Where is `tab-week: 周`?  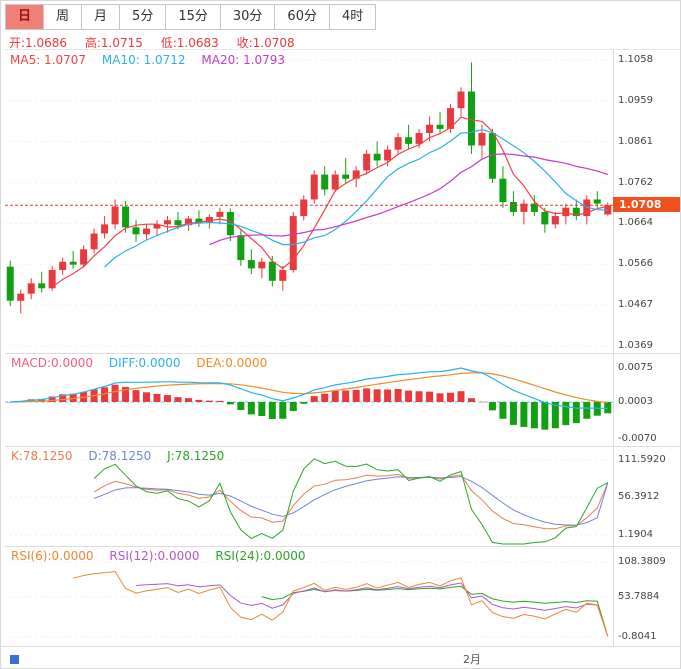
tab-week: 周 is located at coordinates (63, 17).